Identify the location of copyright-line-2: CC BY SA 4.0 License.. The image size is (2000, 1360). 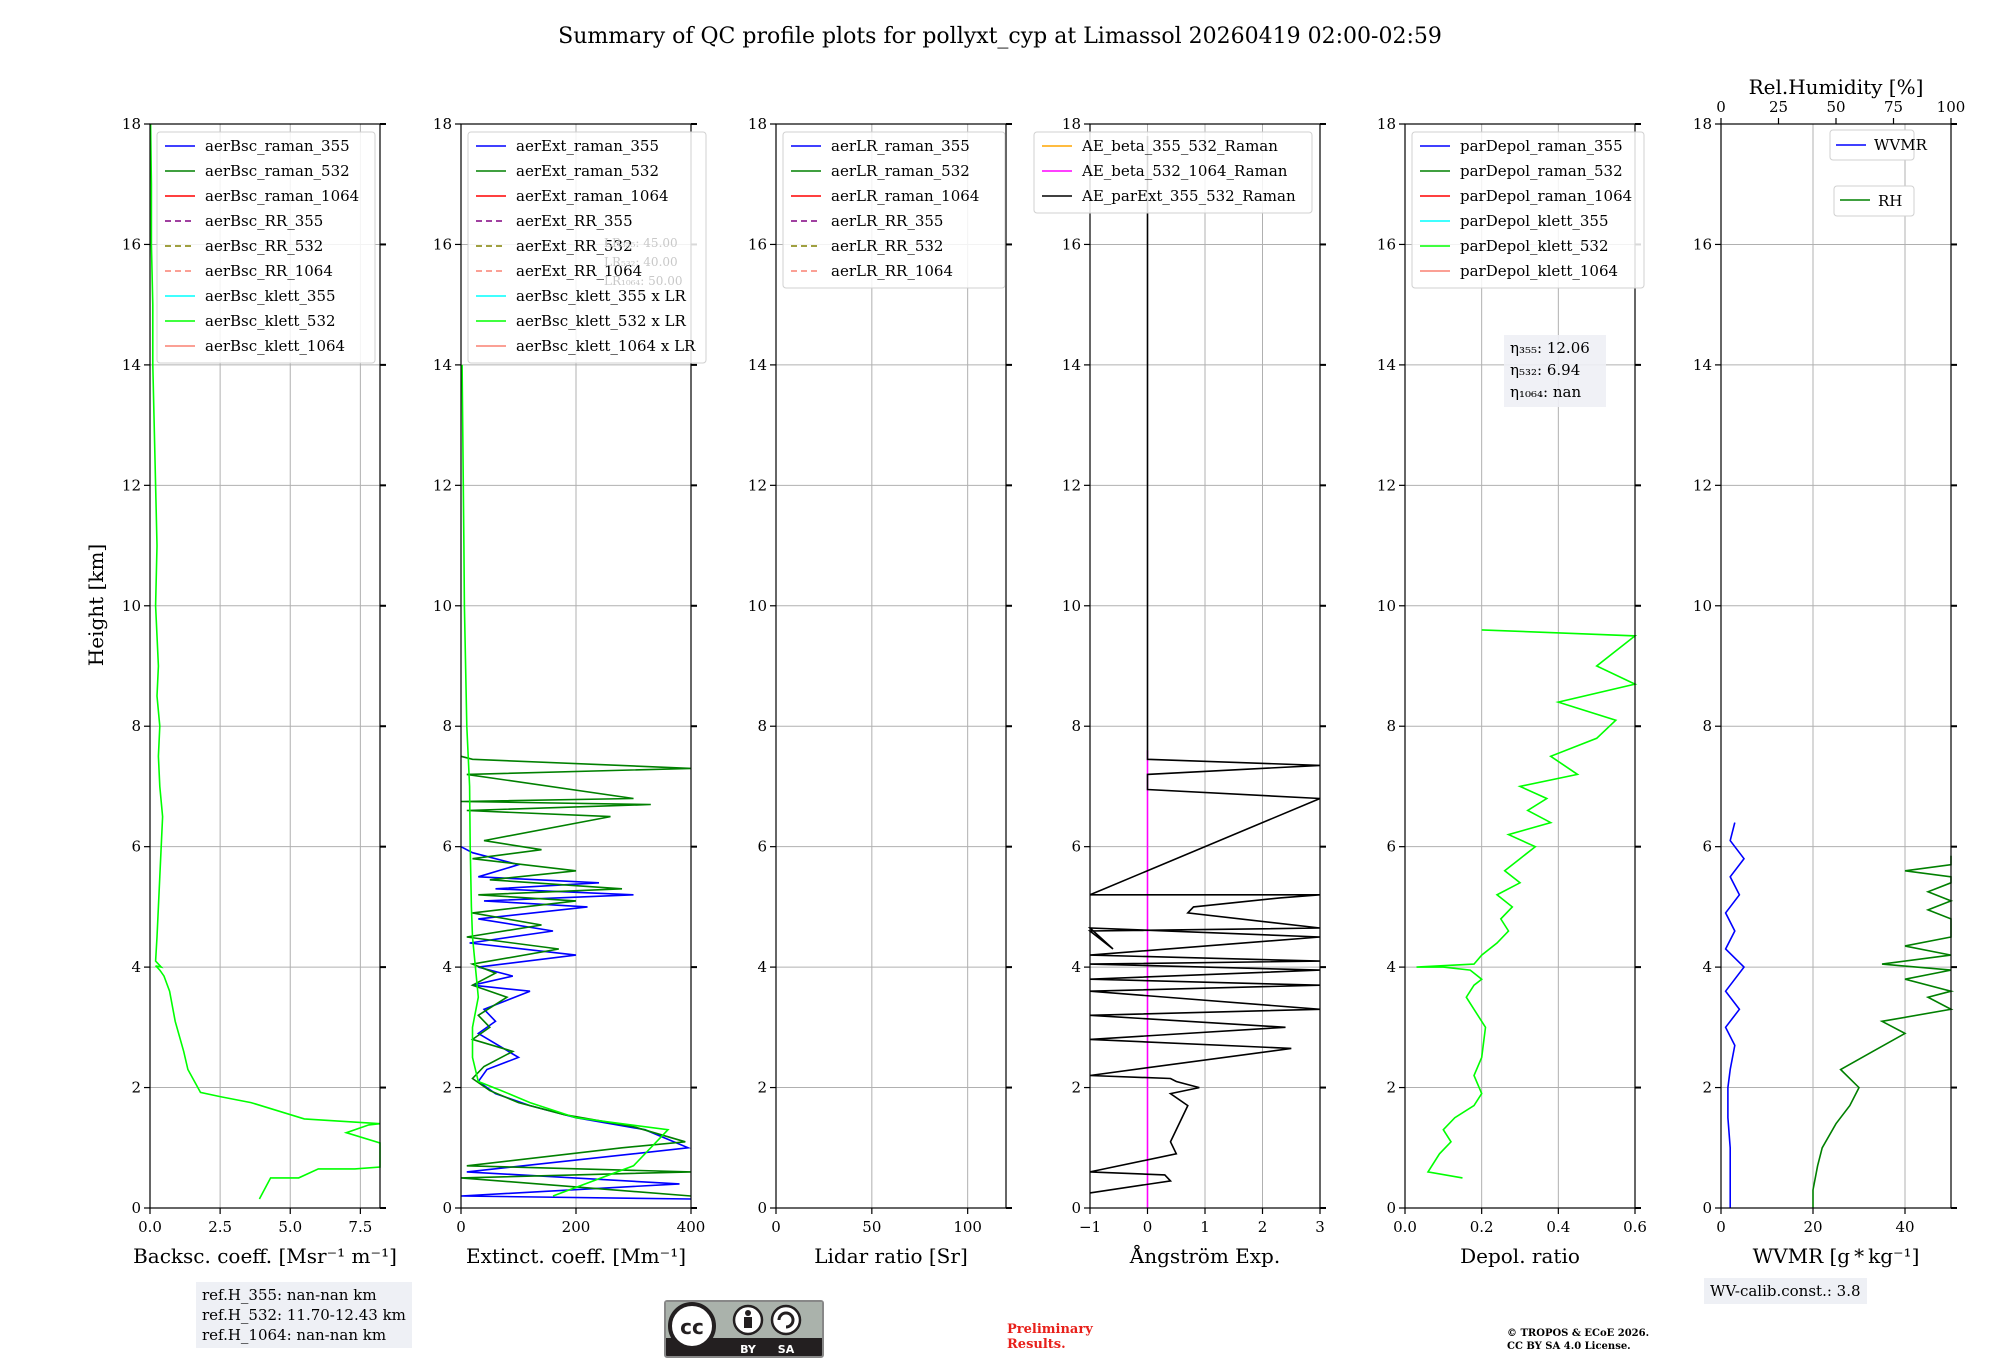
(1569, 1346).